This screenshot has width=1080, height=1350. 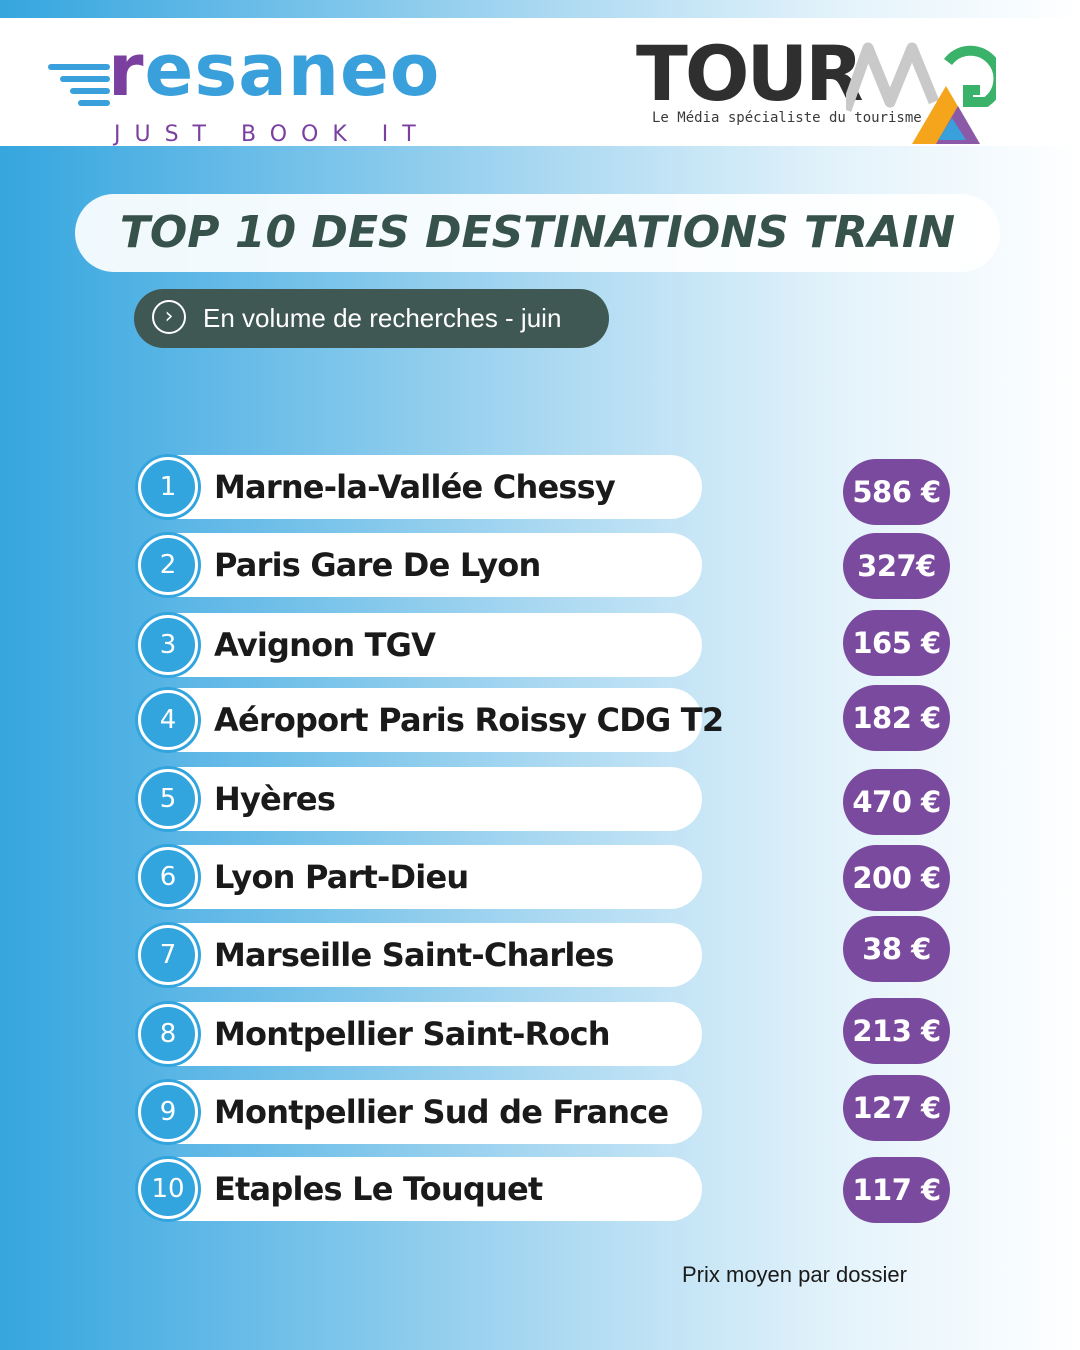 I want to click on price-badge: 470 €, so click(x=896, y=802).